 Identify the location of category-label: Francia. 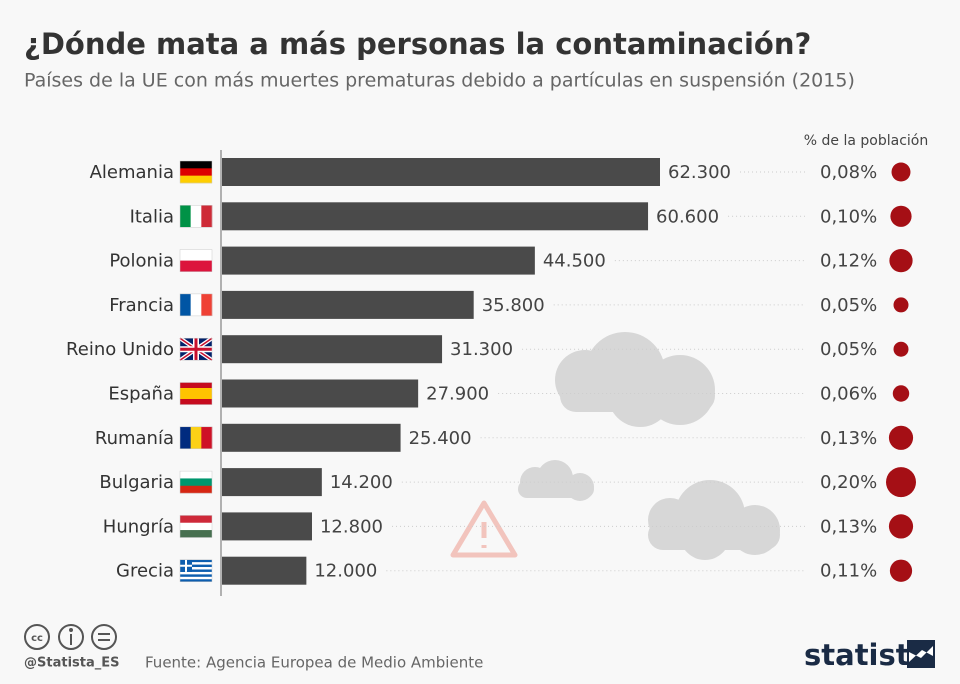
(141, 305).